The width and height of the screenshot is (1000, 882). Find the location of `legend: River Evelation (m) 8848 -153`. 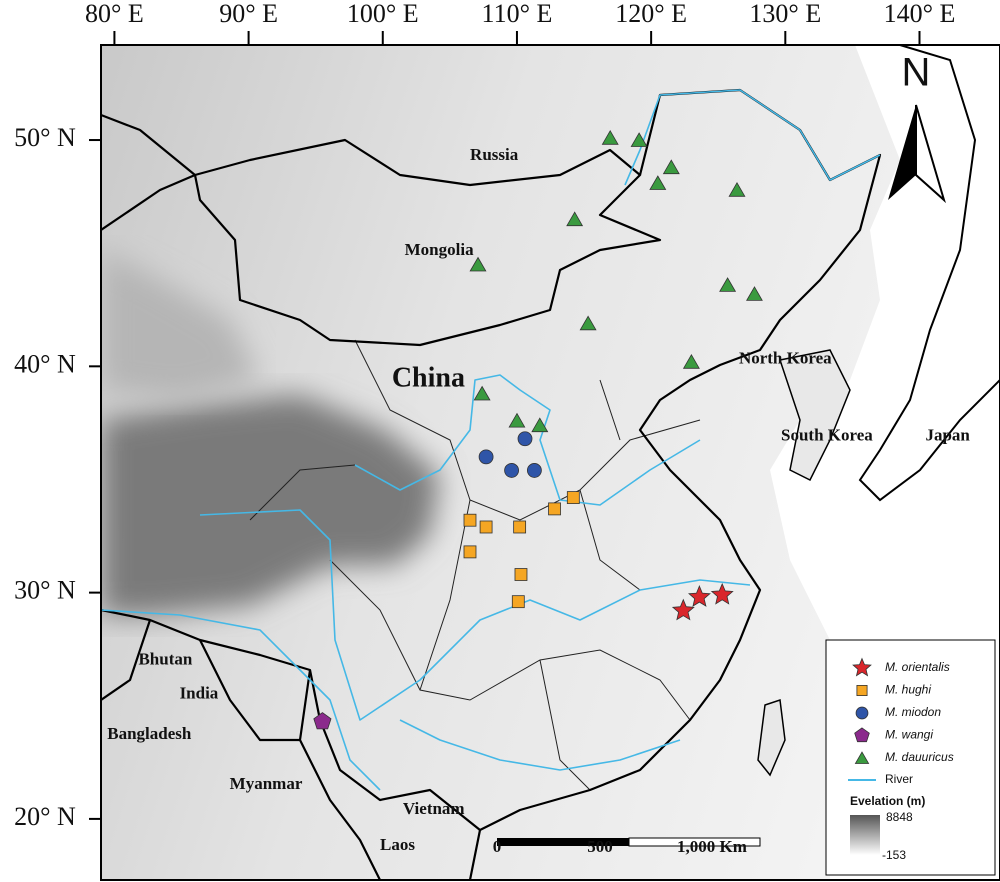

legend: River Evelation (m) 8848 -153 is located at coordinates (910, 757).